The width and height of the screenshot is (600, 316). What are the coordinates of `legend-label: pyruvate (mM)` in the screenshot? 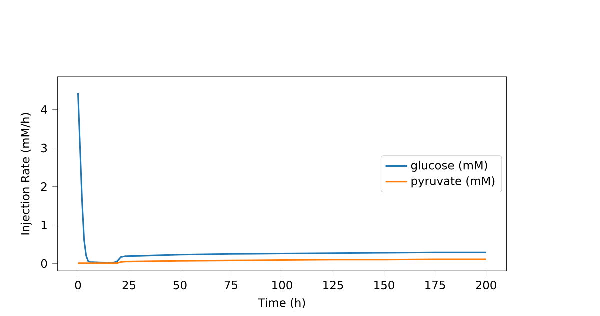 It's located at (453, 182).